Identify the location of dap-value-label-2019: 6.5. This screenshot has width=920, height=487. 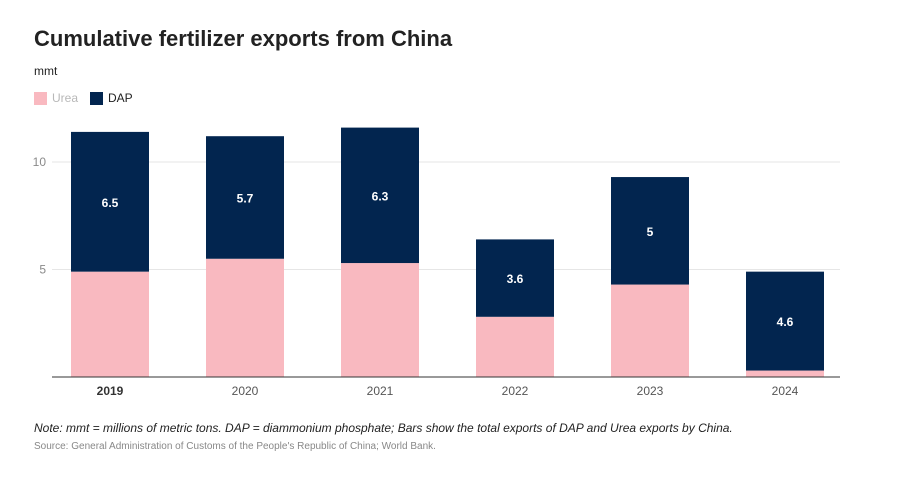
(110, 203).